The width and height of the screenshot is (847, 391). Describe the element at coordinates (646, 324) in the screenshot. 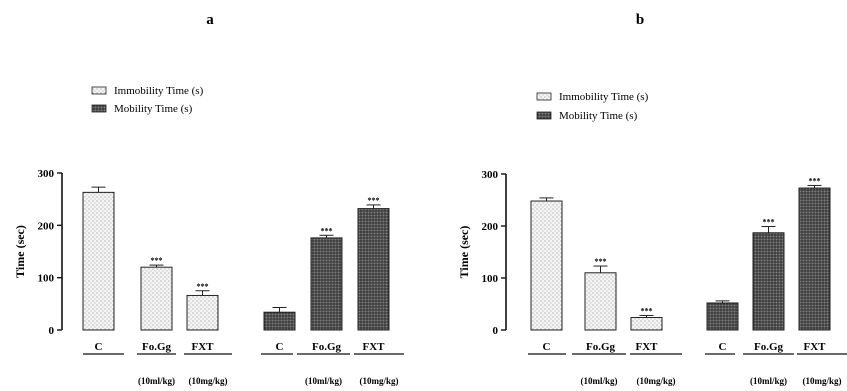

I see `panel-b-bar-immobility-fxt` at that location.